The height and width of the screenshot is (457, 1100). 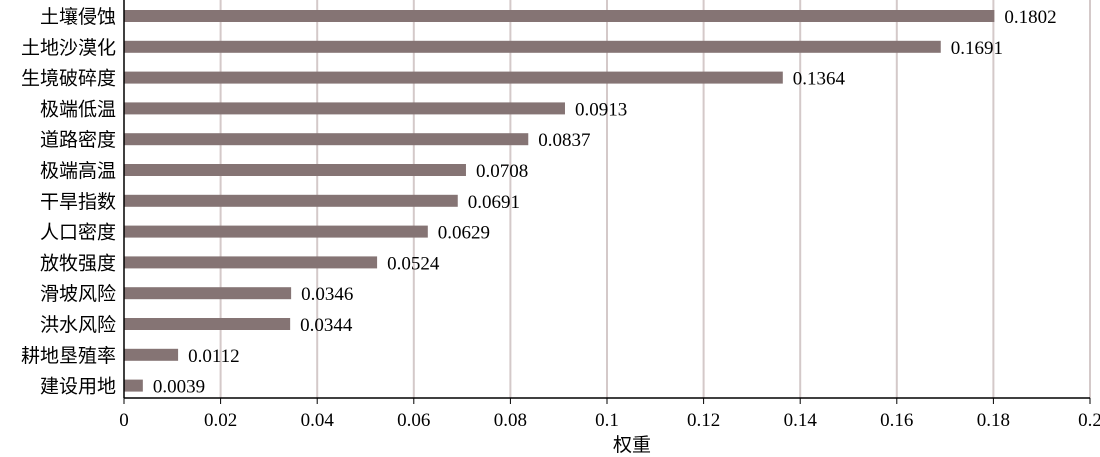 I want to click on x-tick-label: 0.06, so click(x=413, y=420).